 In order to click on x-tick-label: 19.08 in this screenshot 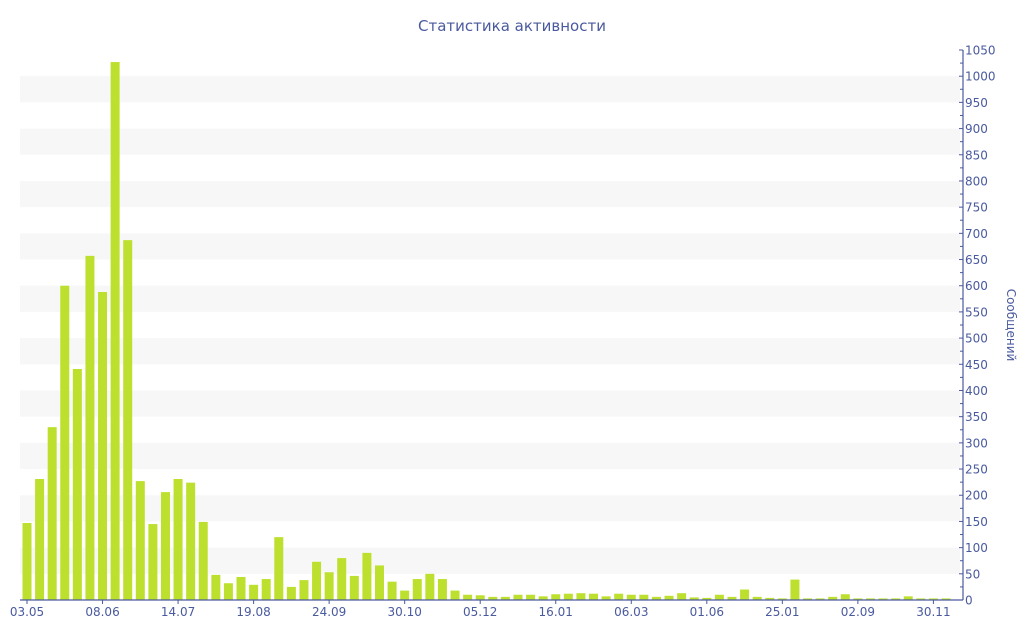, I will do `click(253, 612)`.